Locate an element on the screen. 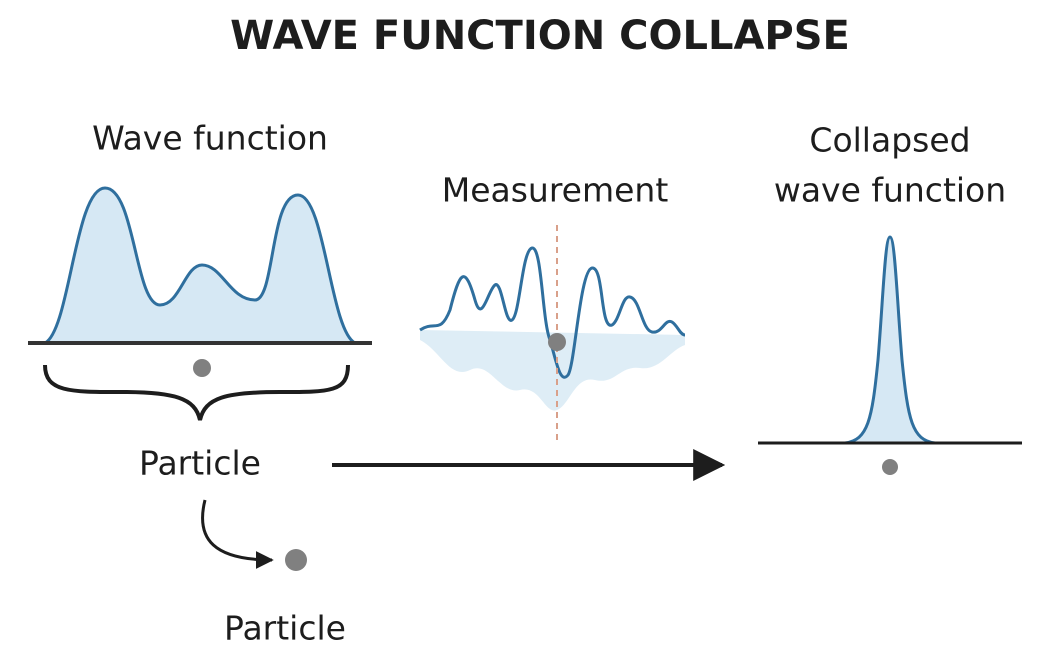 The image size is (1053, 648). curved-arrow is located at coordinates (237, 534).